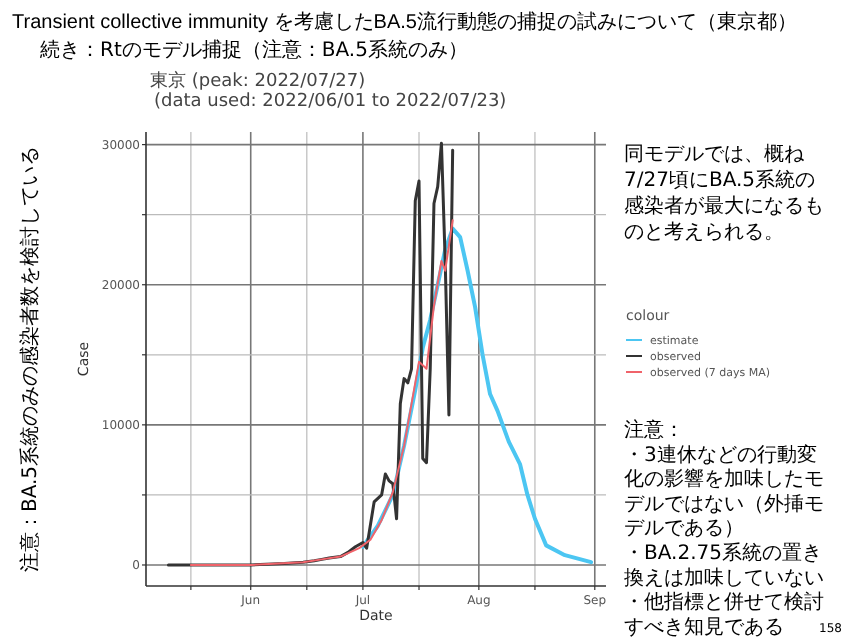  What do you see at coordinates (704, 626) in the screenshot?
I see `text: すべき知見である` at bounding box center [704, 626].